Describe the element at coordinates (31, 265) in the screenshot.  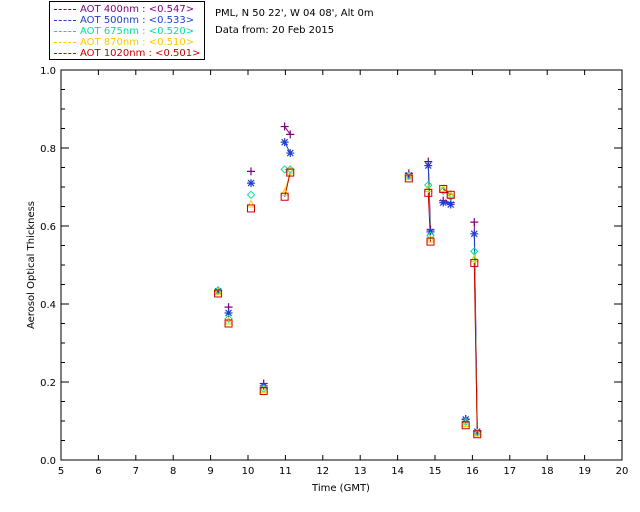
I see `y-axis-label: Aerosol Optical Thickness` at that location.